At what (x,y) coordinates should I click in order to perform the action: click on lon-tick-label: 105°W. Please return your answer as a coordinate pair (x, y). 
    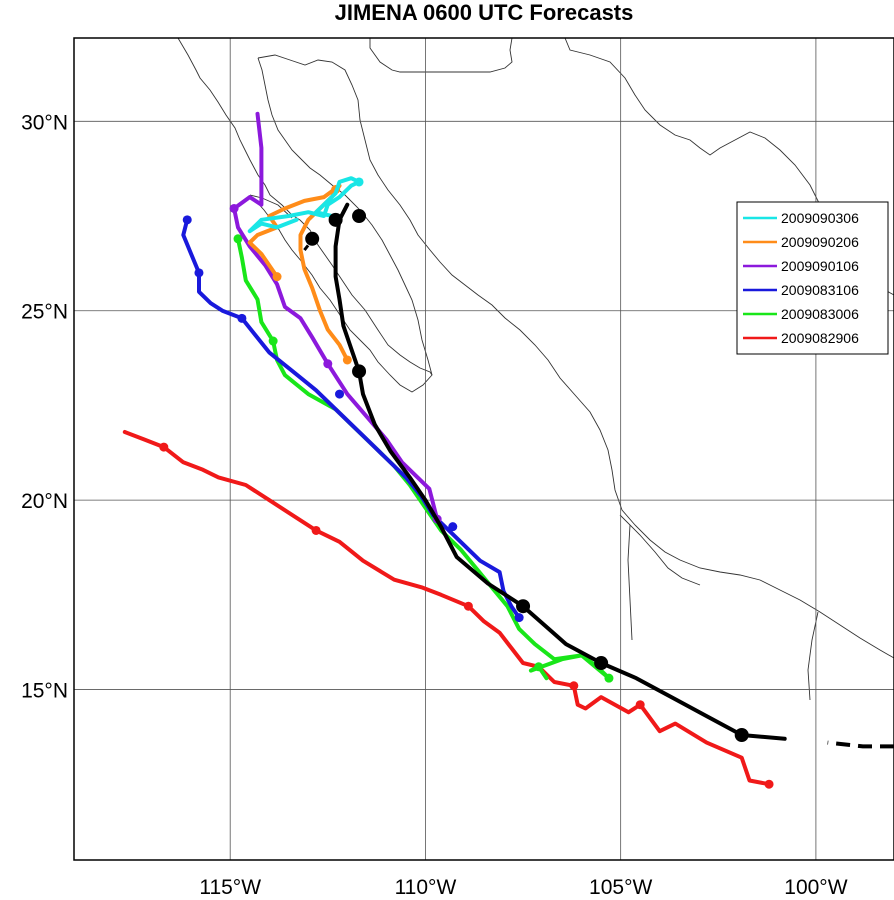
    Looking at the image, I should click on (620, 887).